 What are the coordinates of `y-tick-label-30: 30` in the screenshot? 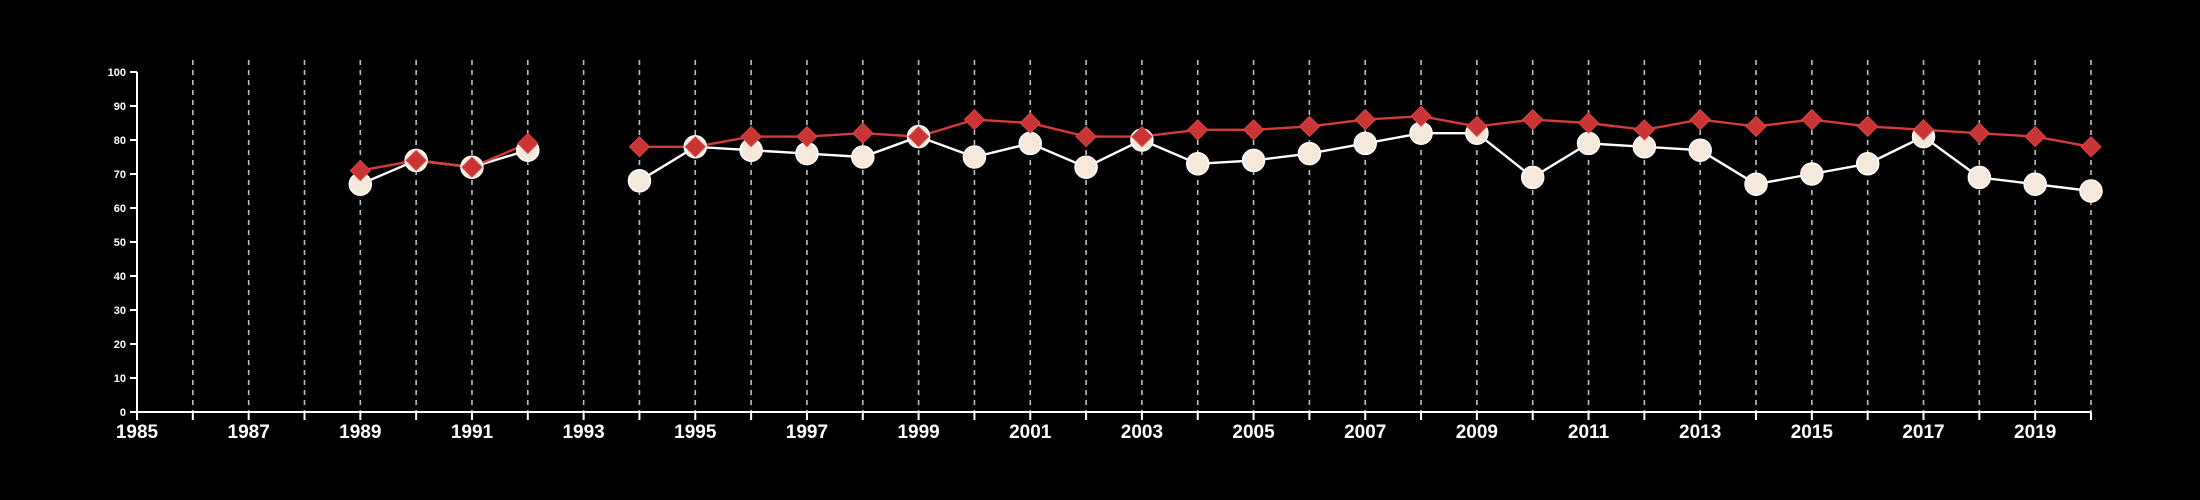 It's located at (120, 311).